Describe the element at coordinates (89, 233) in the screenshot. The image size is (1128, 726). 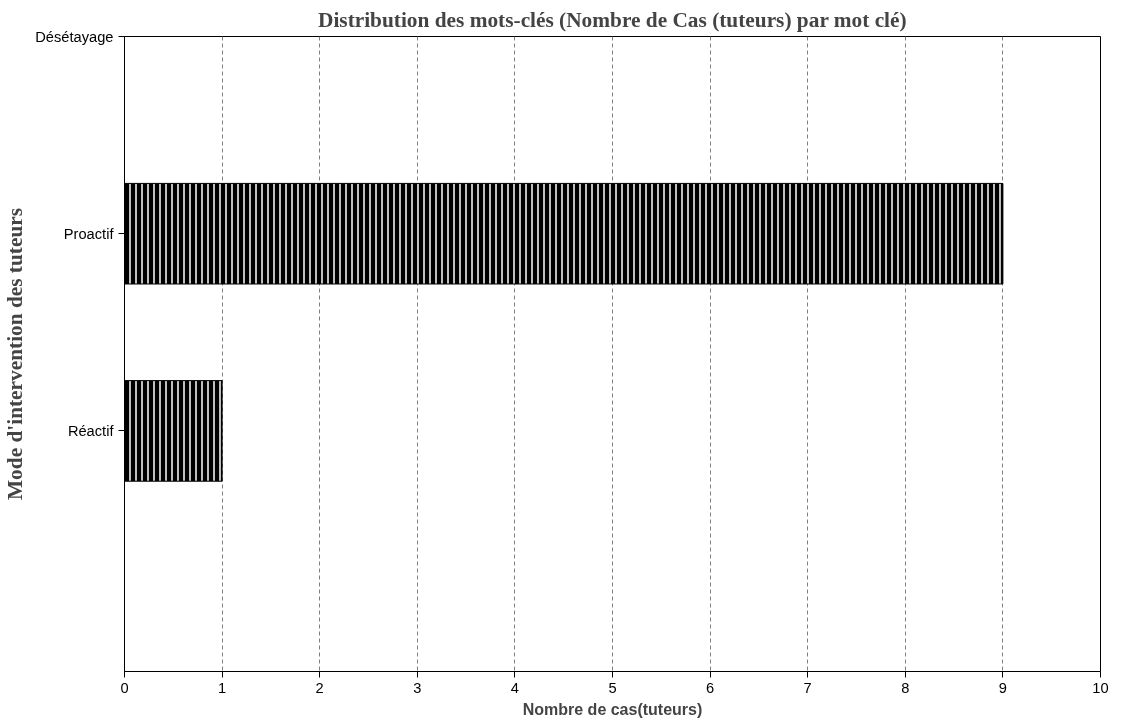
I see `y-tick-label: Proactif` at that location.